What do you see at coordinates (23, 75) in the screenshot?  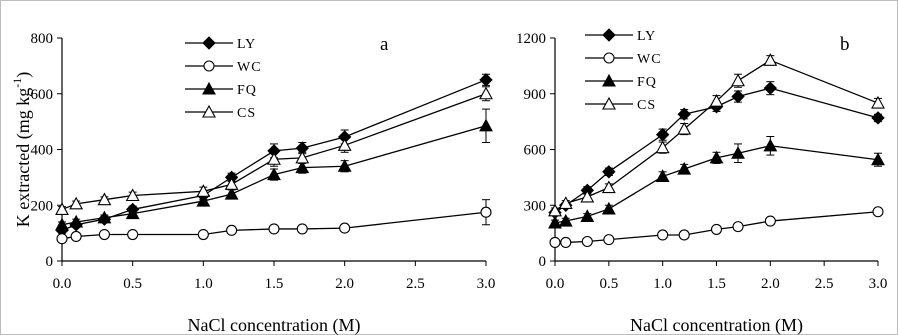 I see `y-axis-title-tail: )` at bounding box center [23, 75].